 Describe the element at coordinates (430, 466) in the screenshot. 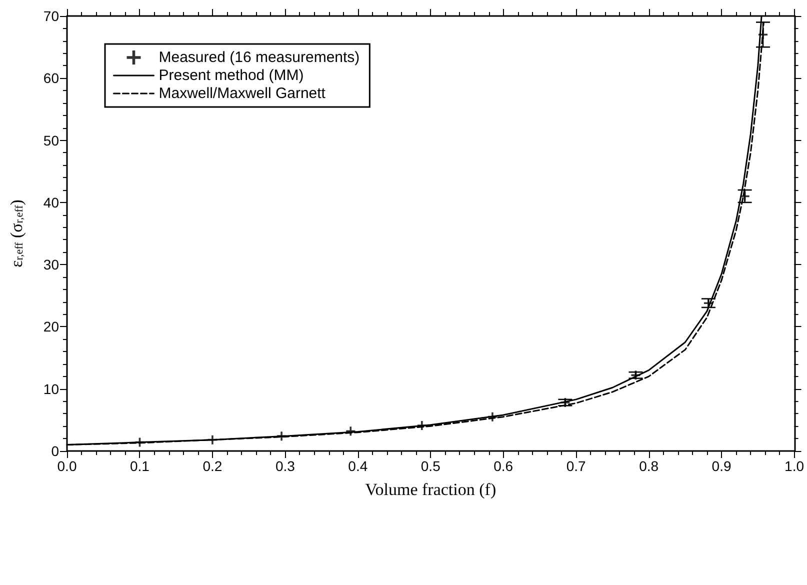

I see `x-tick-label: 0.5` at that location.